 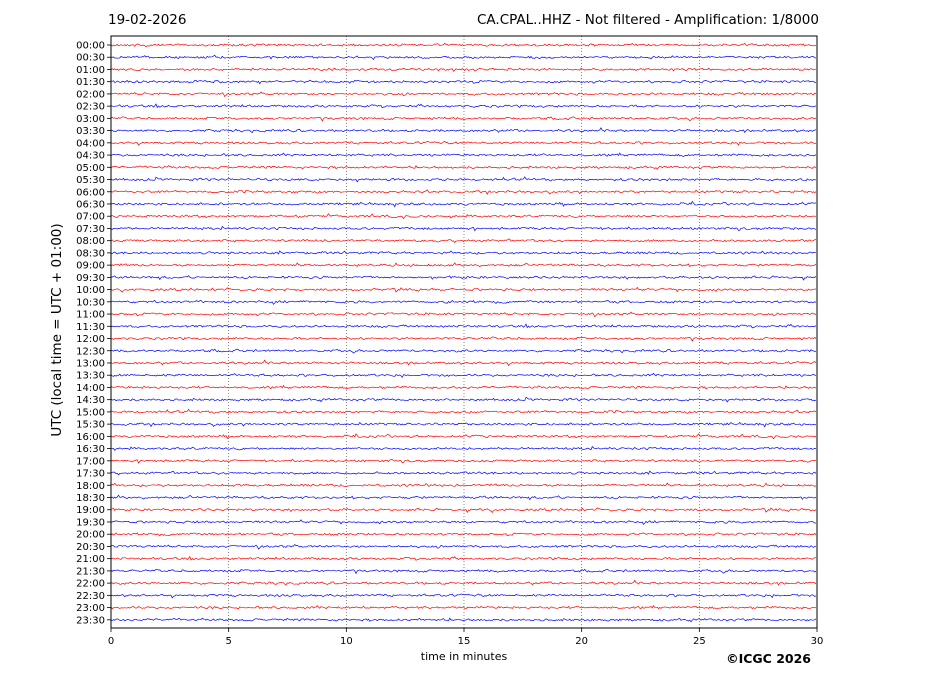 I want to click on x-axis-label: time in minutes, so click(x=464, y=656).